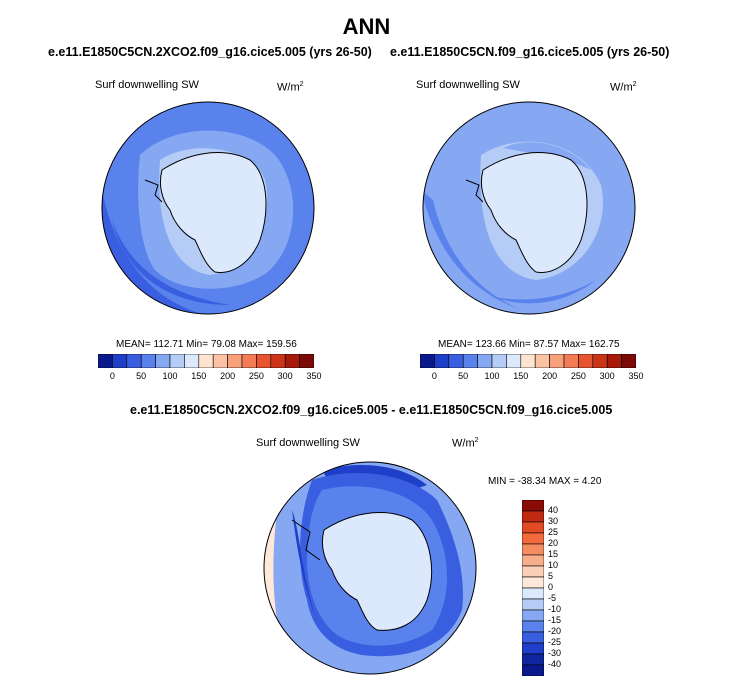  I want to click on diff-colorbar-tick-label: -25, so click(555, 642).